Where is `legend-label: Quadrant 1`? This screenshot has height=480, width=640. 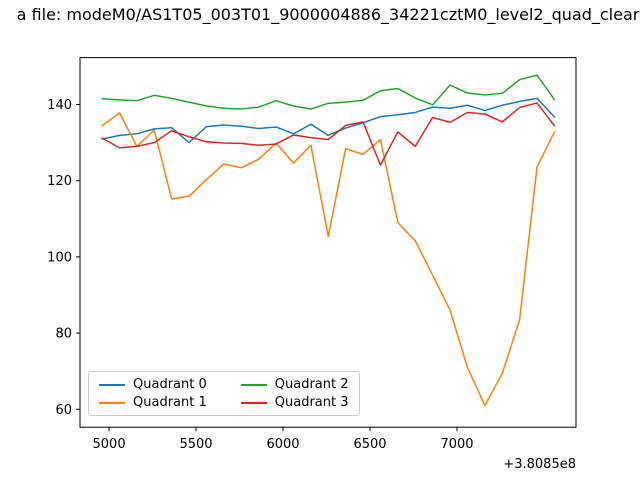 legend-label: Quadrant 1 is located at coordinates (170, 402).